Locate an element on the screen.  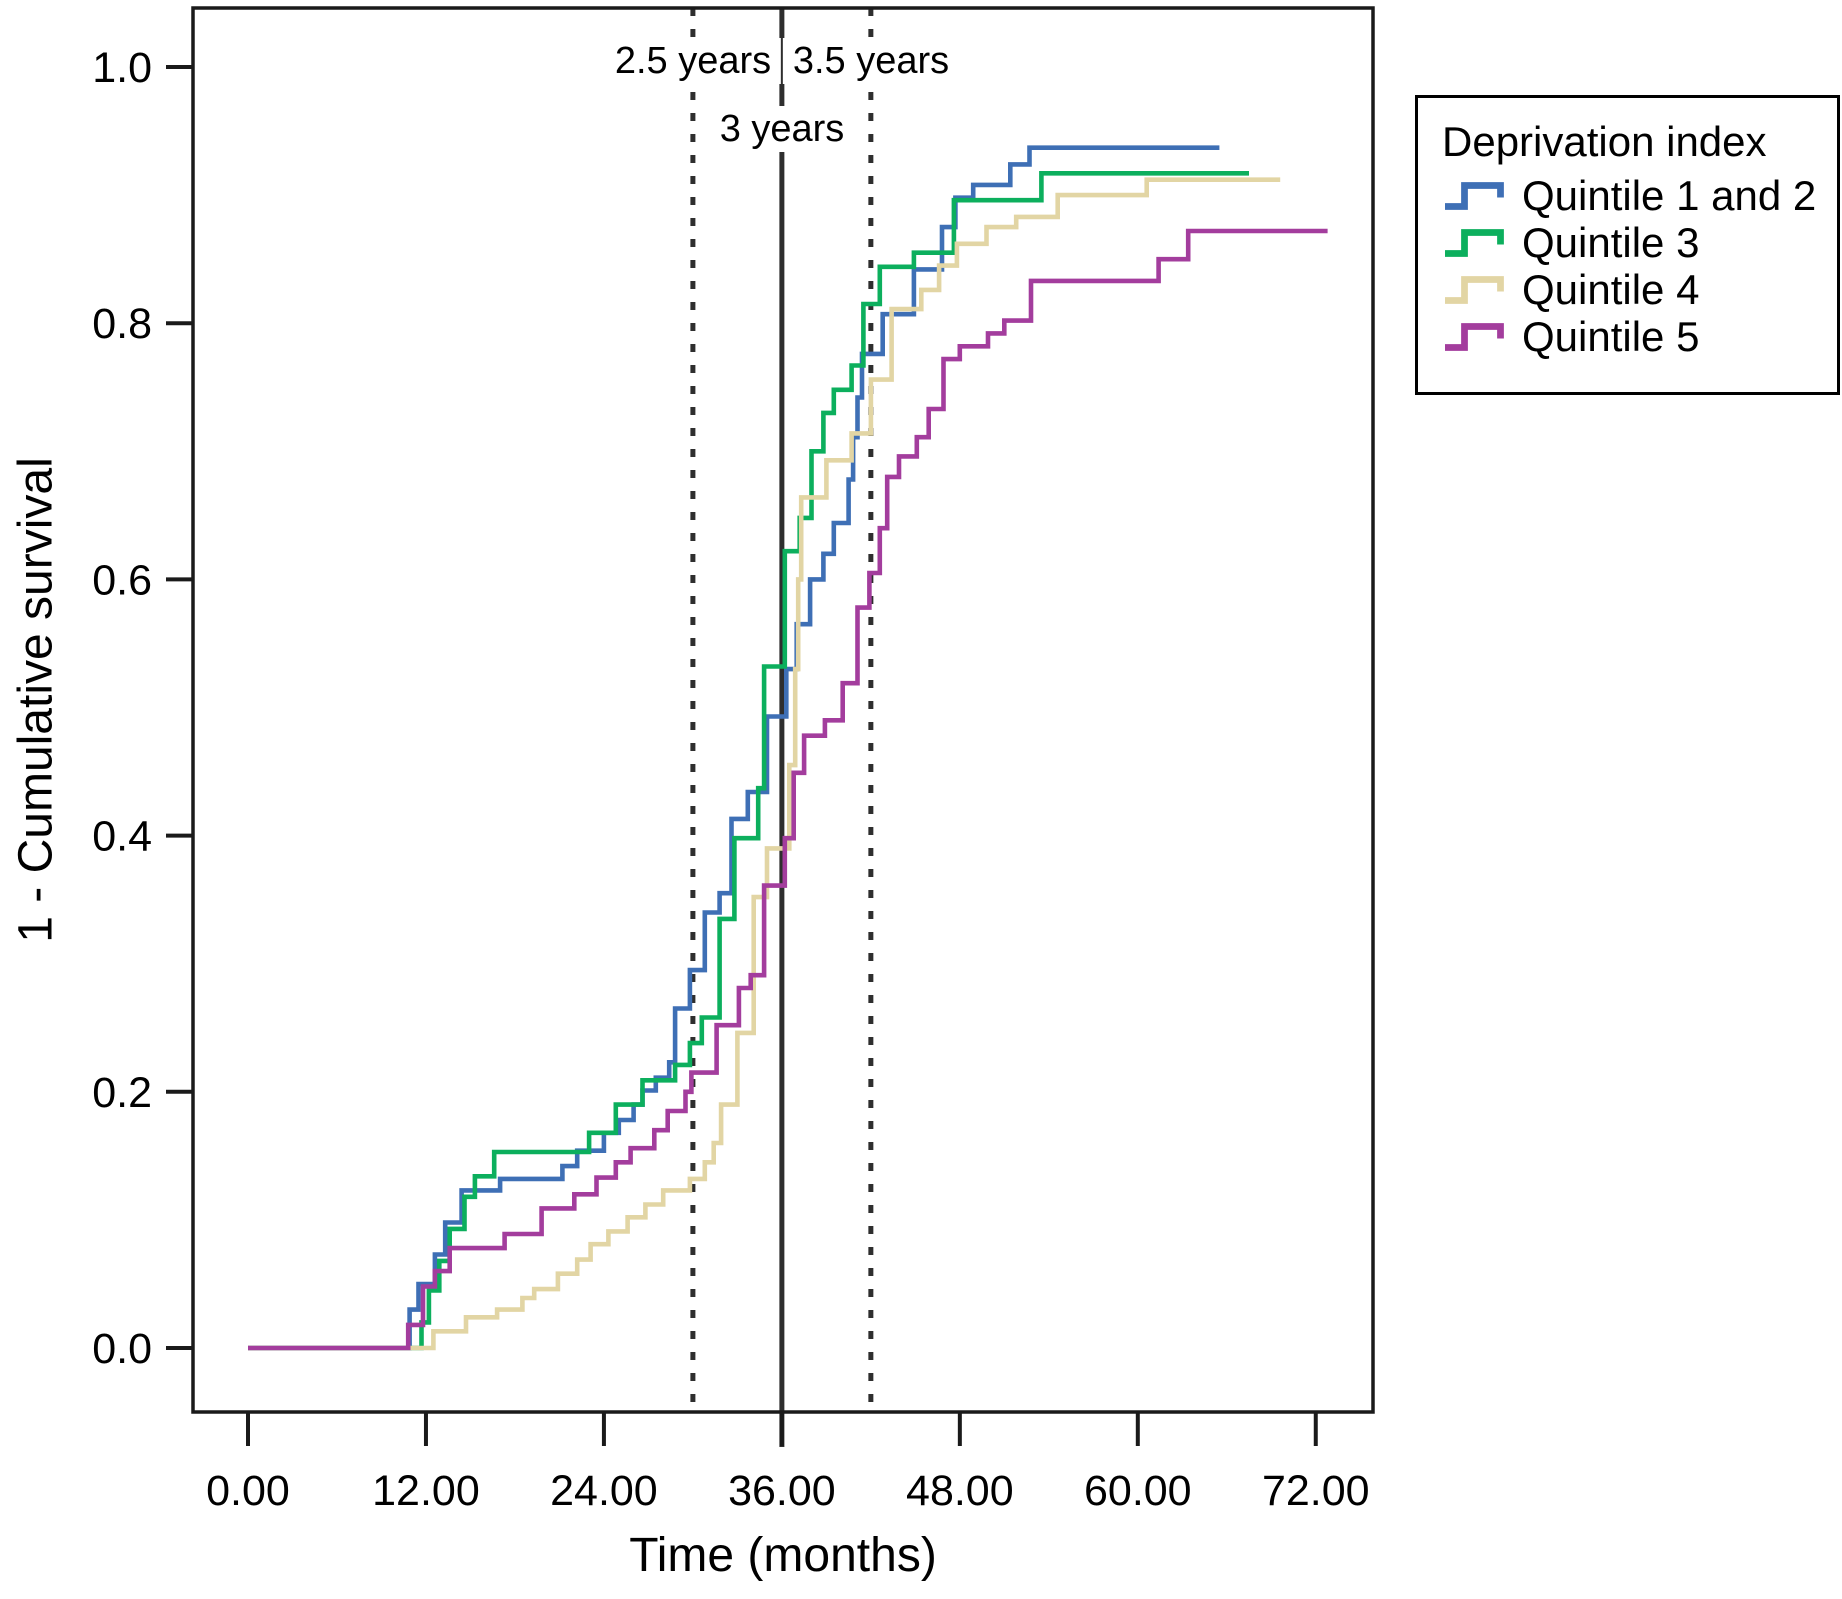
y-axis: 0.0 0.2 0.4 0.6 0.8 1.0 is located at coordinates (142, 708).